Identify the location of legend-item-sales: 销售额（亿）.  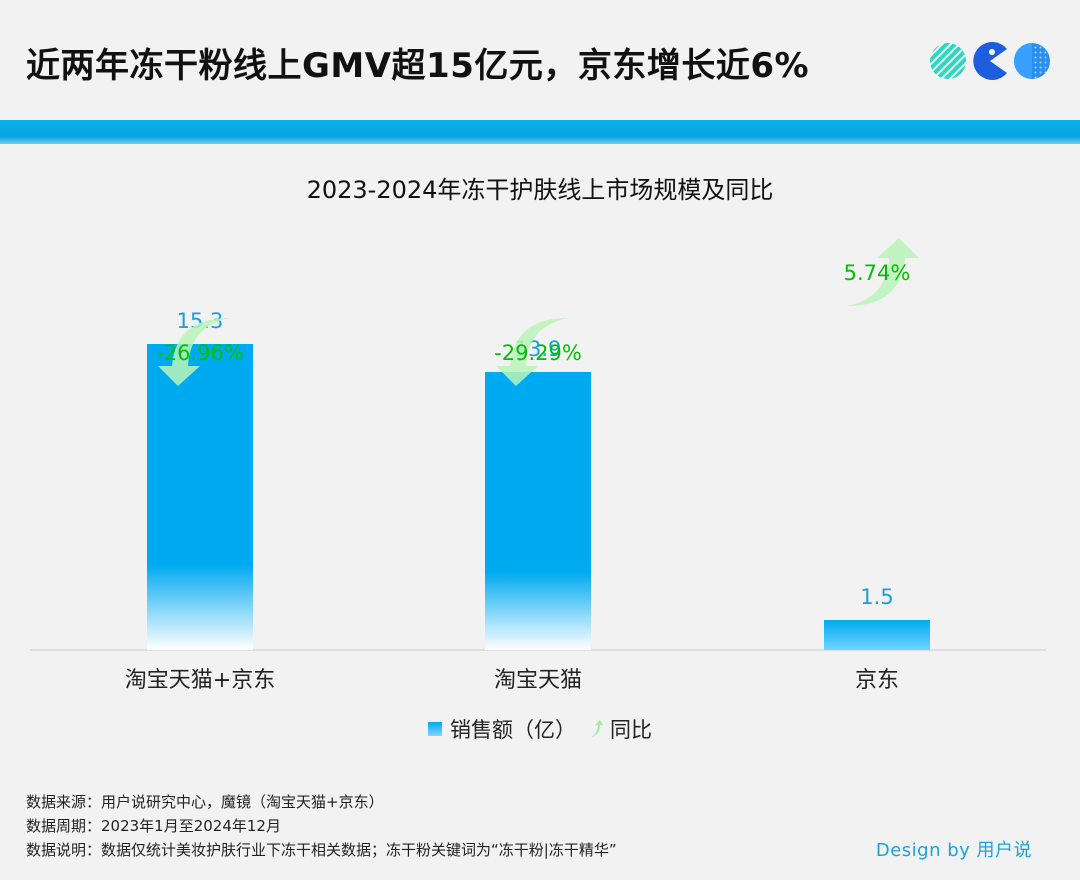
(502, 729).